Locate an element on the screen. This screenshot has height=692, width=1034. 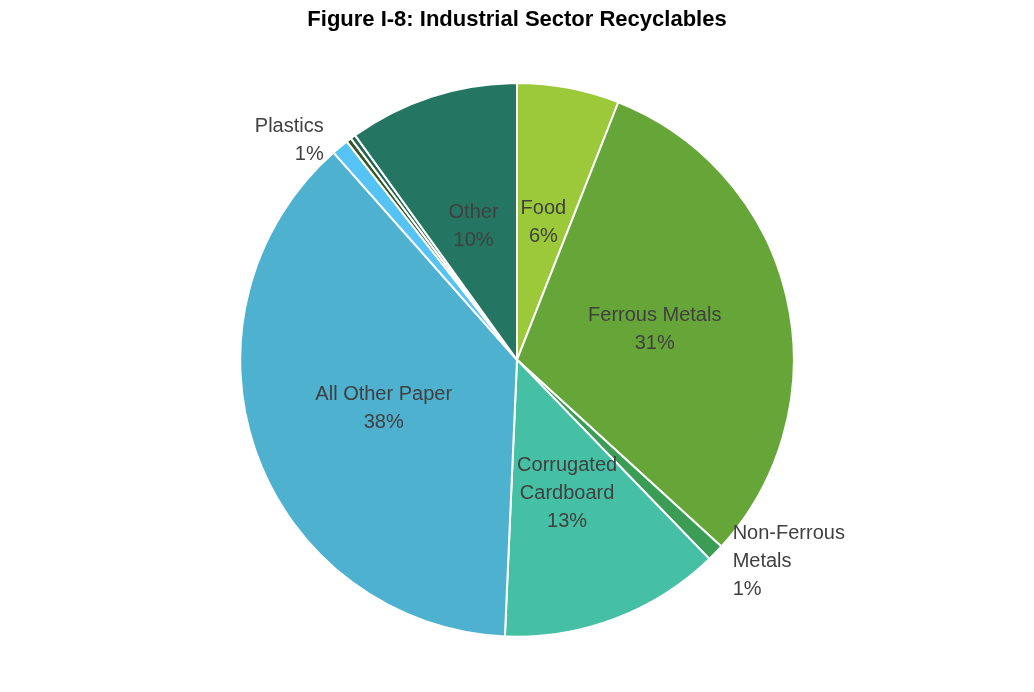
slice-label: Plastics is located at coordinates (289, 125).